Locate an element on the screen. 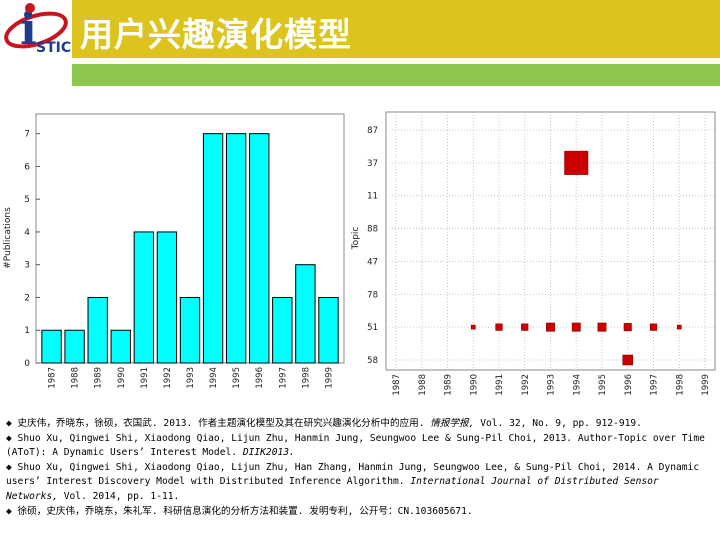 The height and width of the screenshot is (540, 720). istic-logo-icon: i STIC is located at coordinates (37, 29).